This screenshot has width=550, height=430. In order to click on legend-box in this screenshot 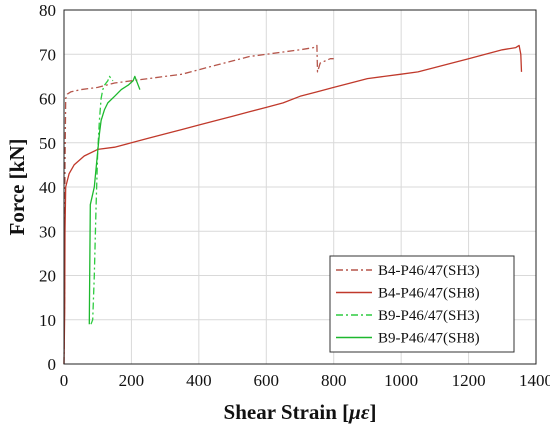, I will do `click(422, 304)`.